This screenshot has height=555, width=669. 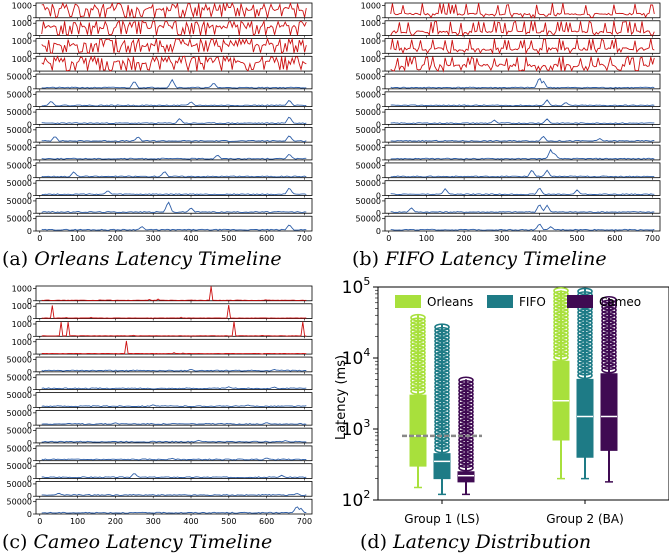 I want to click on y-tick-label: 104, so click(x=356, y=357).